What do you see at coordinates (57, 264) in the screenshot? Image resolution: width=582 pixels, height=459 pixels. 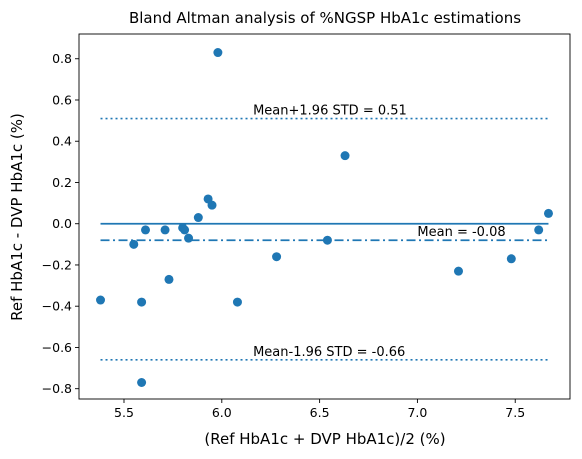 I see `y-tick-label: −0.2` at bounding box center [57, 264].